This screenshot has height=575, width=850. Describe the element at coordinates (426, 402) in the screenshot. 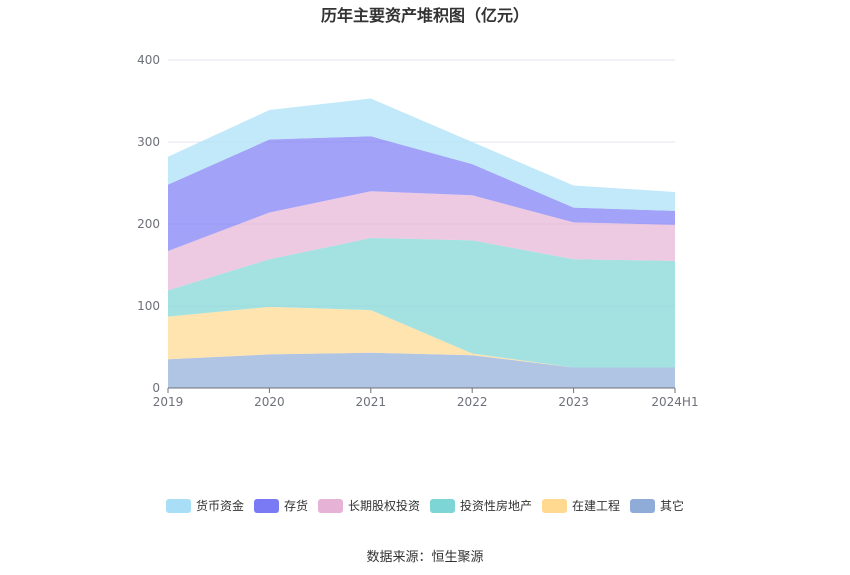

I see `x-axis-ticks: 2019 2020 2021 2022 2023 2024H1` at that location.